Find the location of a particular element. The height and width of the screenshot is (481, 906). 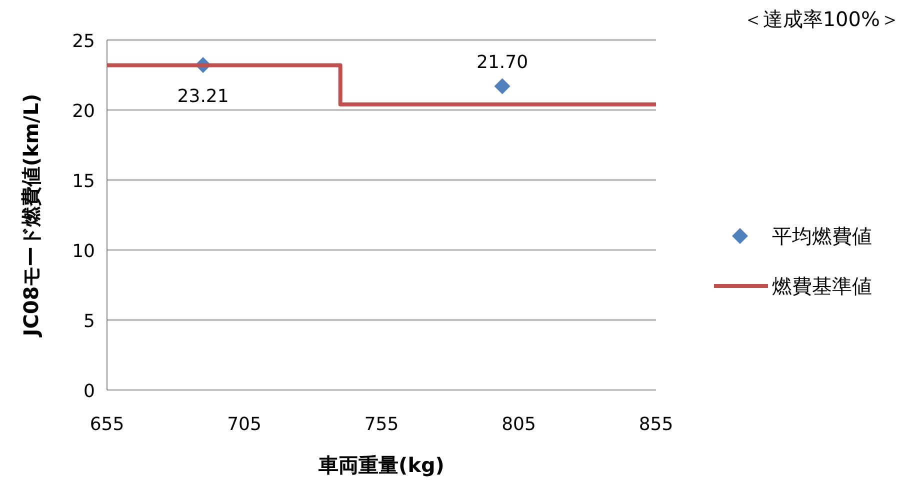

x-axis-title: 車両重量(kg) is located at coordinates (381, 465).